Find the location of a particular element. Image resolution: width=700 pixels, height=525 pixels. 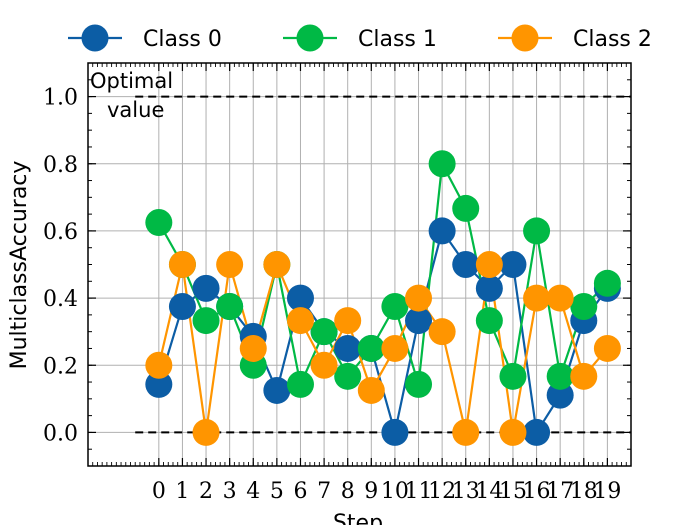

x-tick-label: 3 is located at coordinates (230, 491).